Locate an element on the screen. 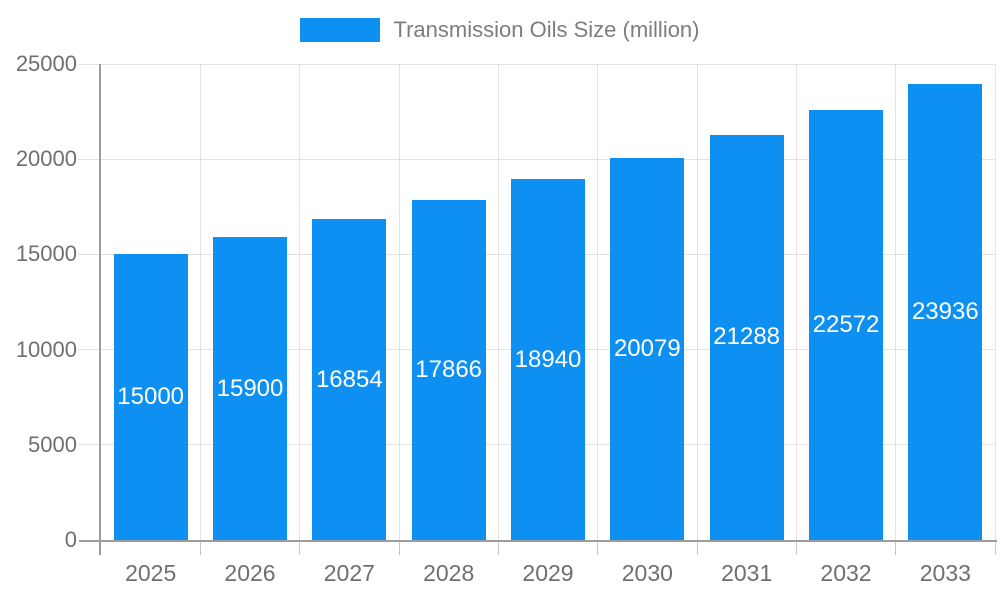 The image size is (1000, 600). bar-2029 is located at coordinates (548, 359).